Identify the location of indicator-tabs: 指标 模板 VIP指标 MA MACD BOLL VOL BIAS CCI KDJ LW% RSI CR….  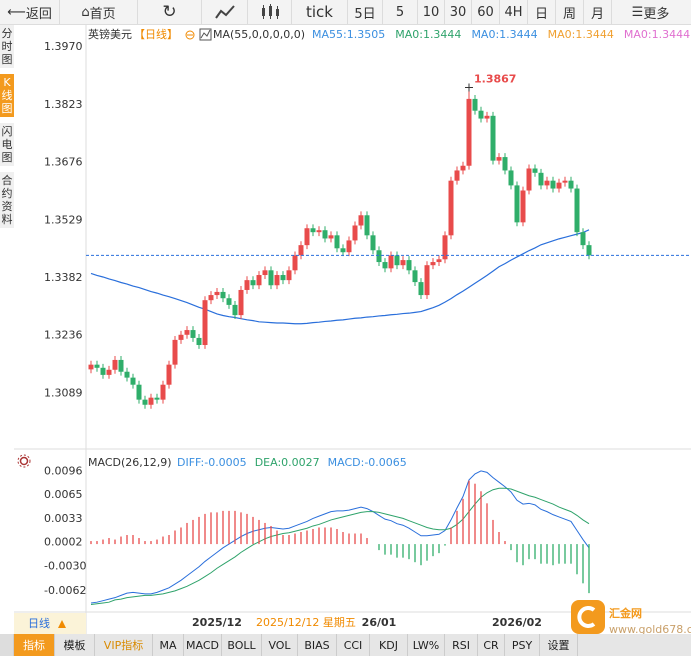
(345, 645).